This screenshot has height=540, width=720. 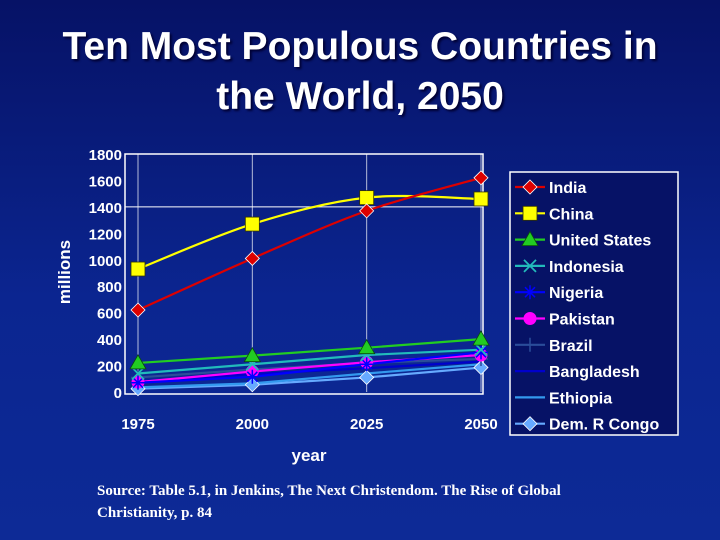 What do you see at coordinates (586, 267) in the screenshot?
I see `legend-label-indonesia: Indonesia` at bounding box center [586, 267].